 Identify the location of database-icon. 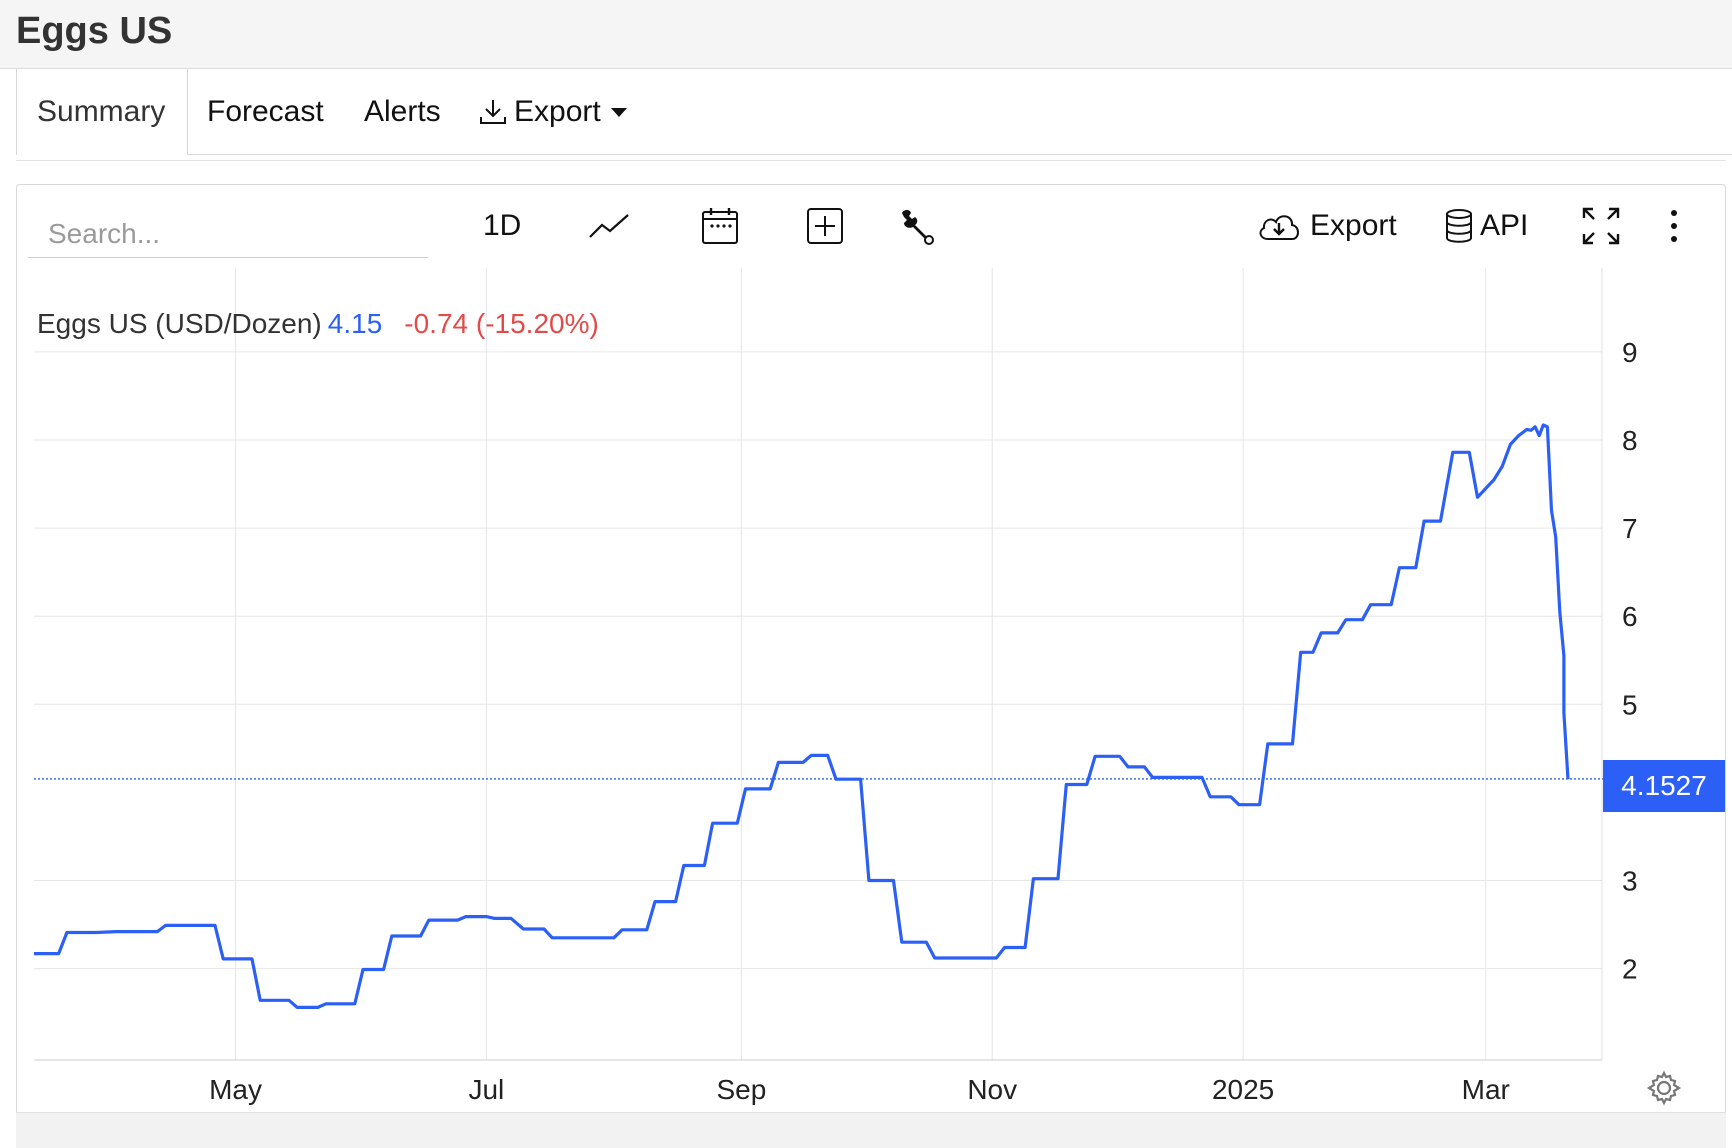
(1459, 226).